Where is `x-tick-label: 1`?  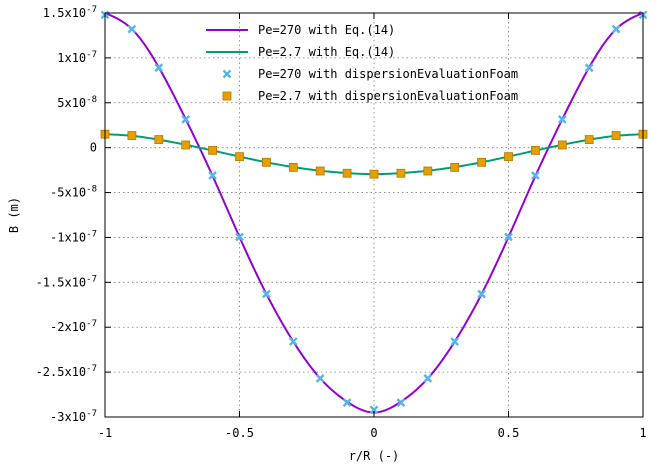
x-tick-label: 1 is located at coordinates (642, 433).